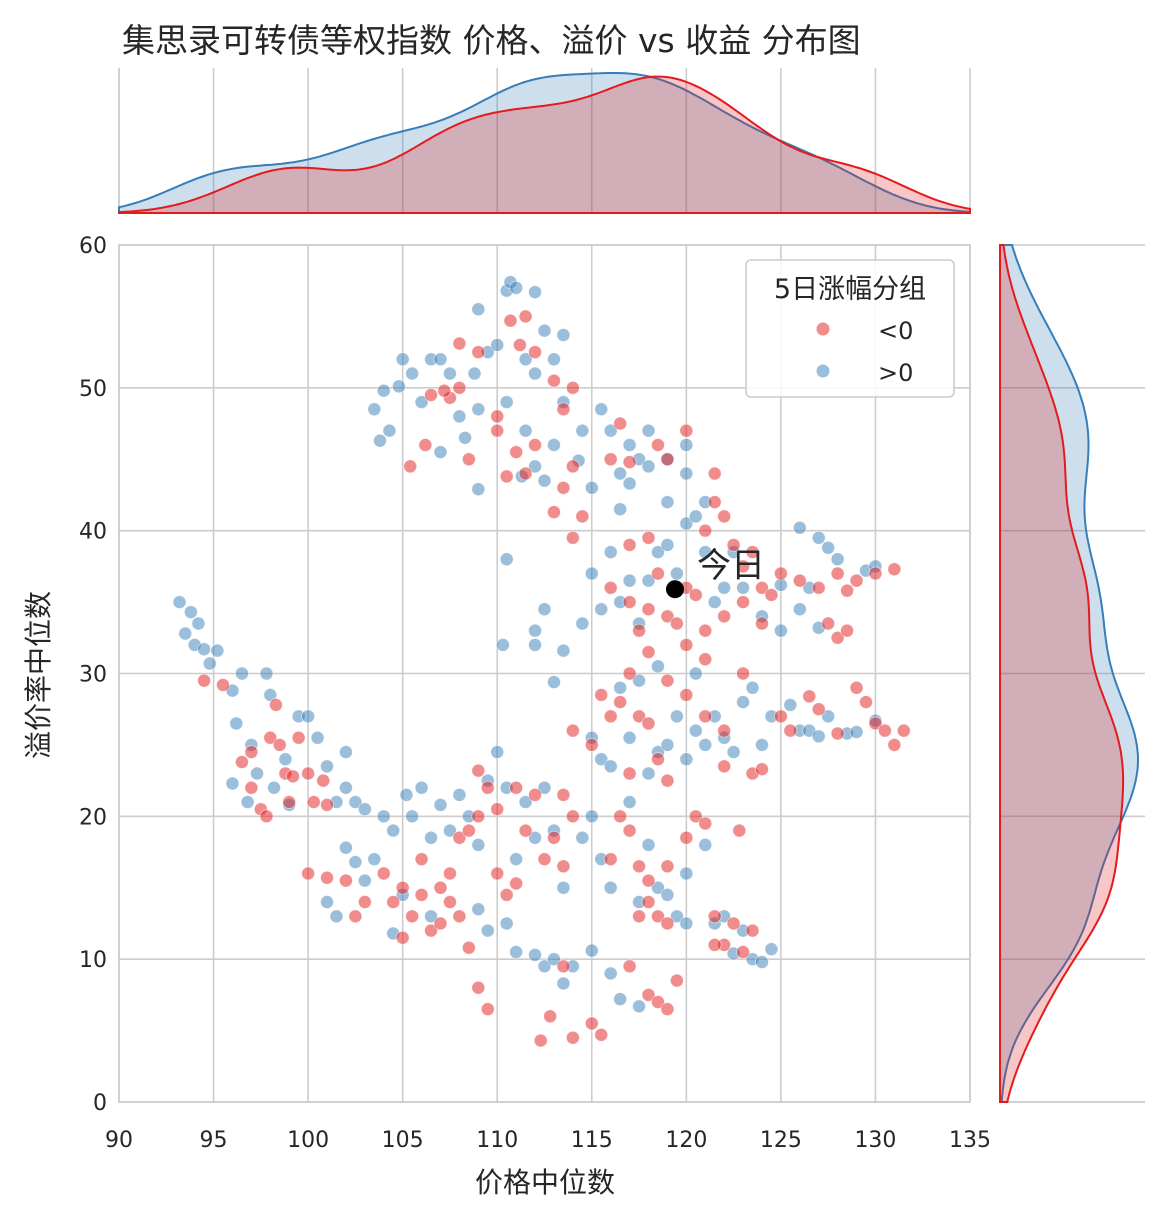  Describe the element at coordinates (850, 328) in the screenshot. I see `legend: 5日涨幅分组 <0 >0` at that location.